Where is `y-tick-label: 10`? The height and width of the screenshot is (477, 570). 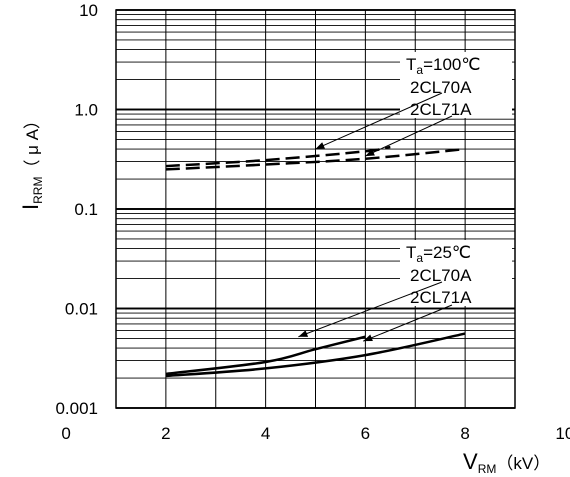
y-tick-label: 10 is located at coordinates (88, 10).